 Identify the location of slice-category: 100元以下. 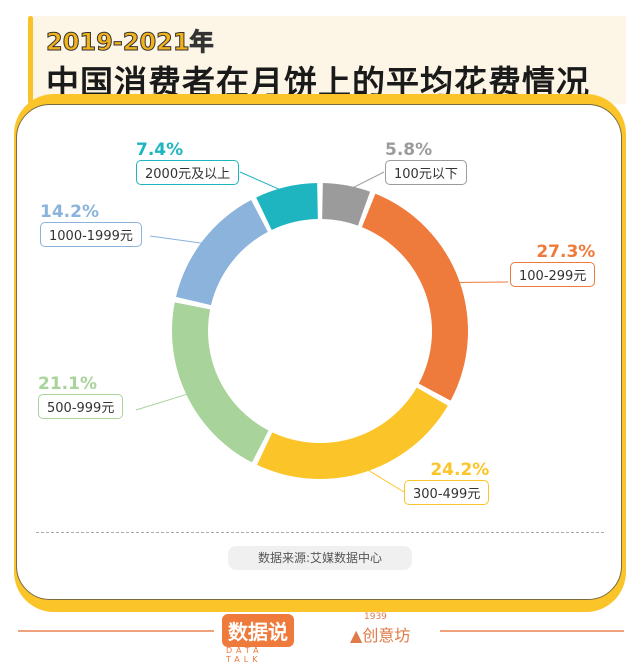
(426, 172).